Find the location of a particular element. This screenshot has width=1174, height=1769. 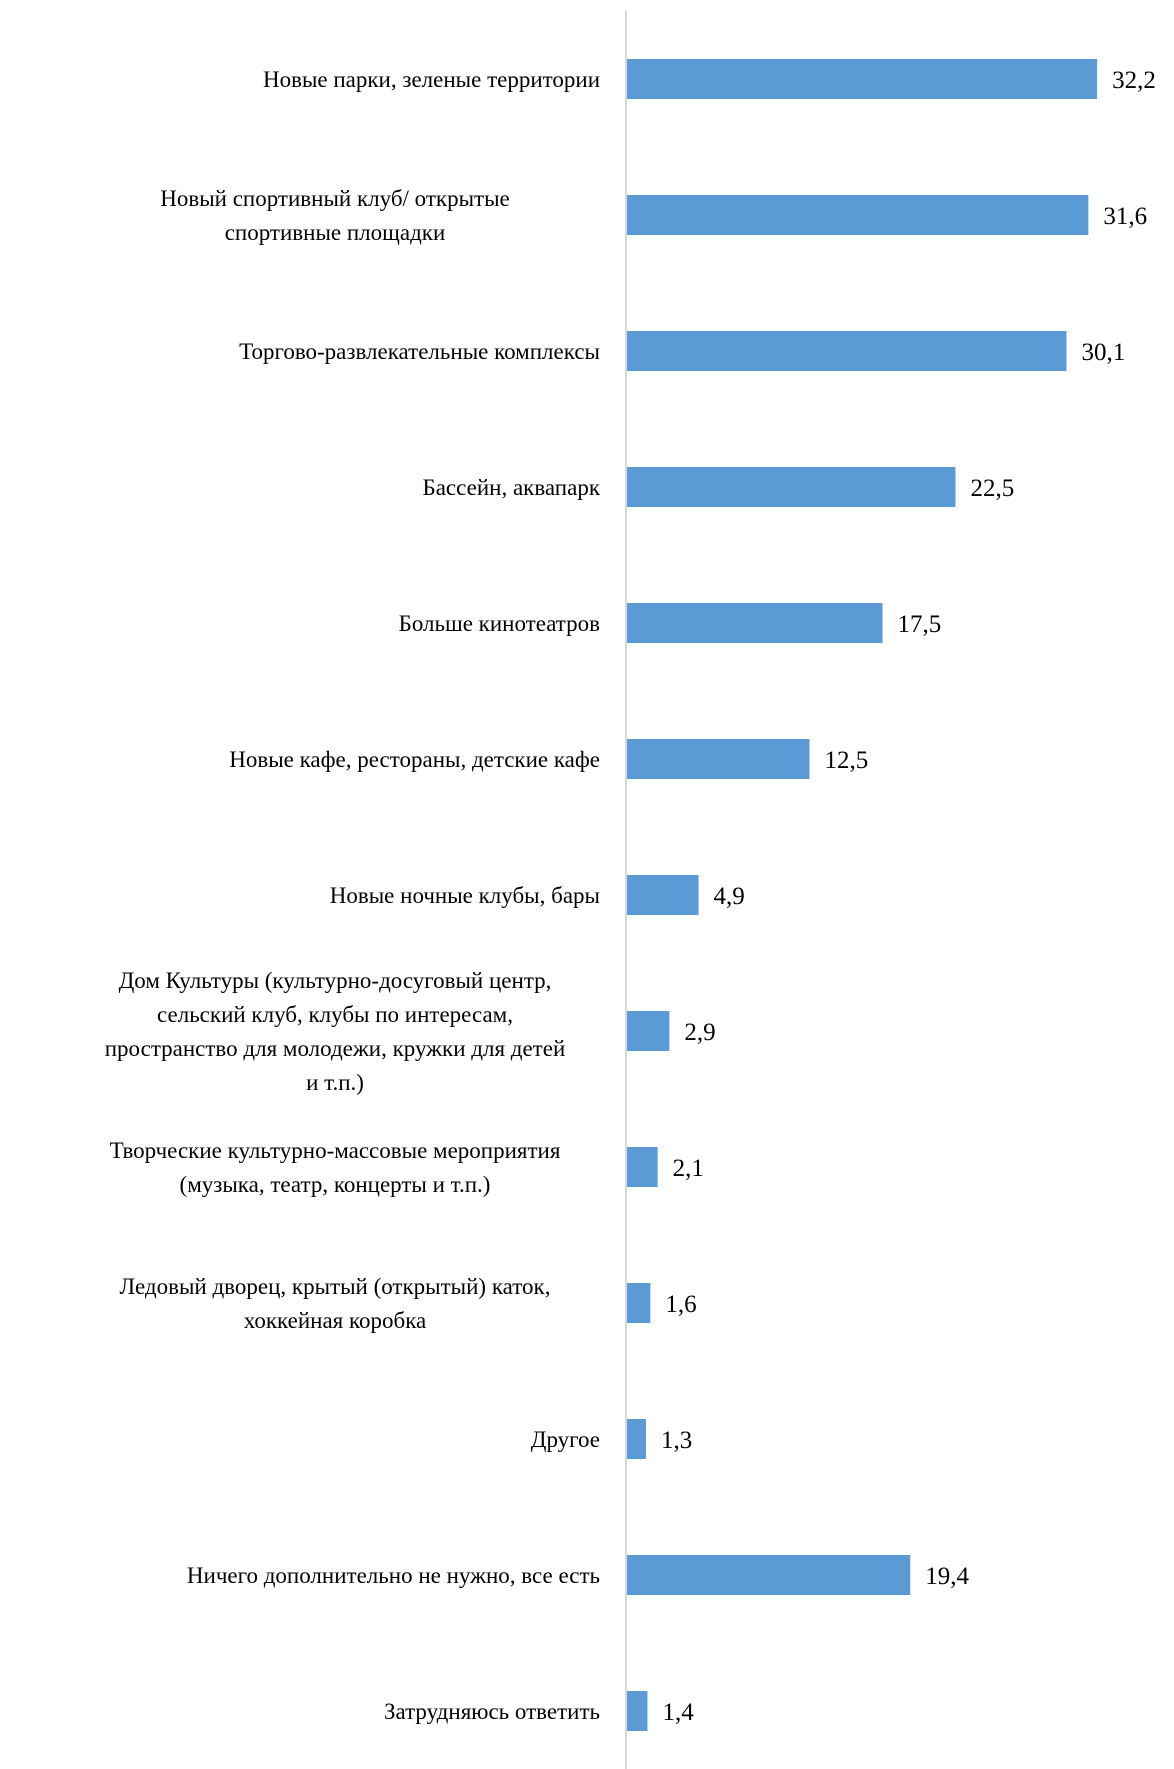

value-label-0: 32,2 is located at coordinates (1134, 80).